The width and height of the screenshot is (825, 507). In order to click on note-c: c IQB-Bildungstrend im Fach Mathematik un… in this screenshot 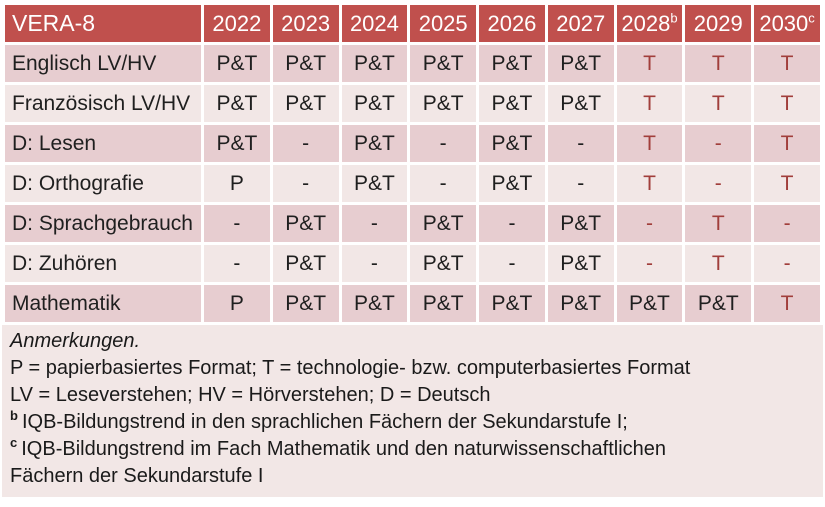, I will do `click(411, 449)`.